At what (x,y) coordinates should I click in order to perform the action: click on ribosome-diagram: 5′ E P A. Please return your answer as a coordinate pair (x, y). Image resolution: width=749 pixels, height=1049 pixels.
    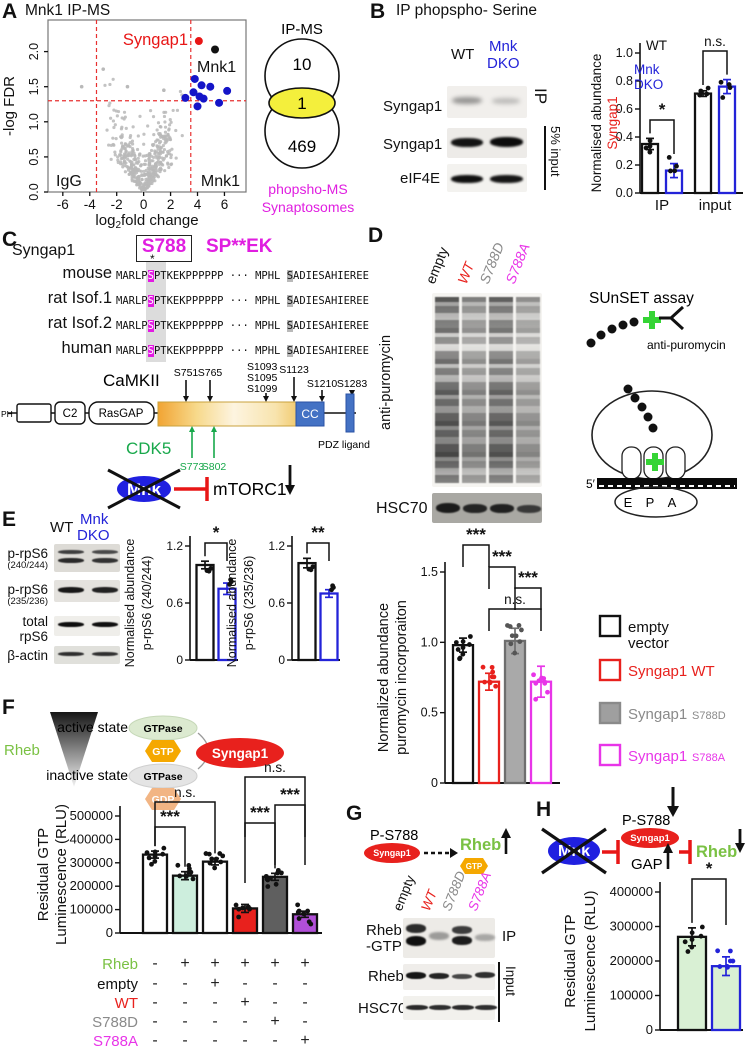
    Looking at the image, I should click on (661, 451).